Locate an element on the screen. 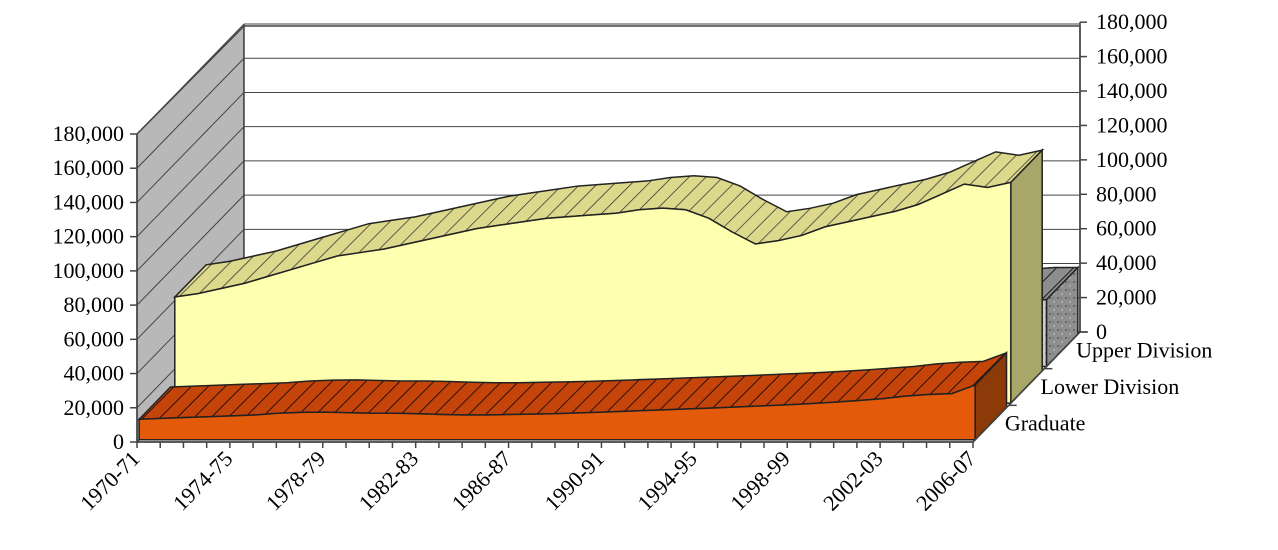 This screenshot has width=1278, height=550. y-tick-label-left: 120,000 is located at coordinates (89, 236).